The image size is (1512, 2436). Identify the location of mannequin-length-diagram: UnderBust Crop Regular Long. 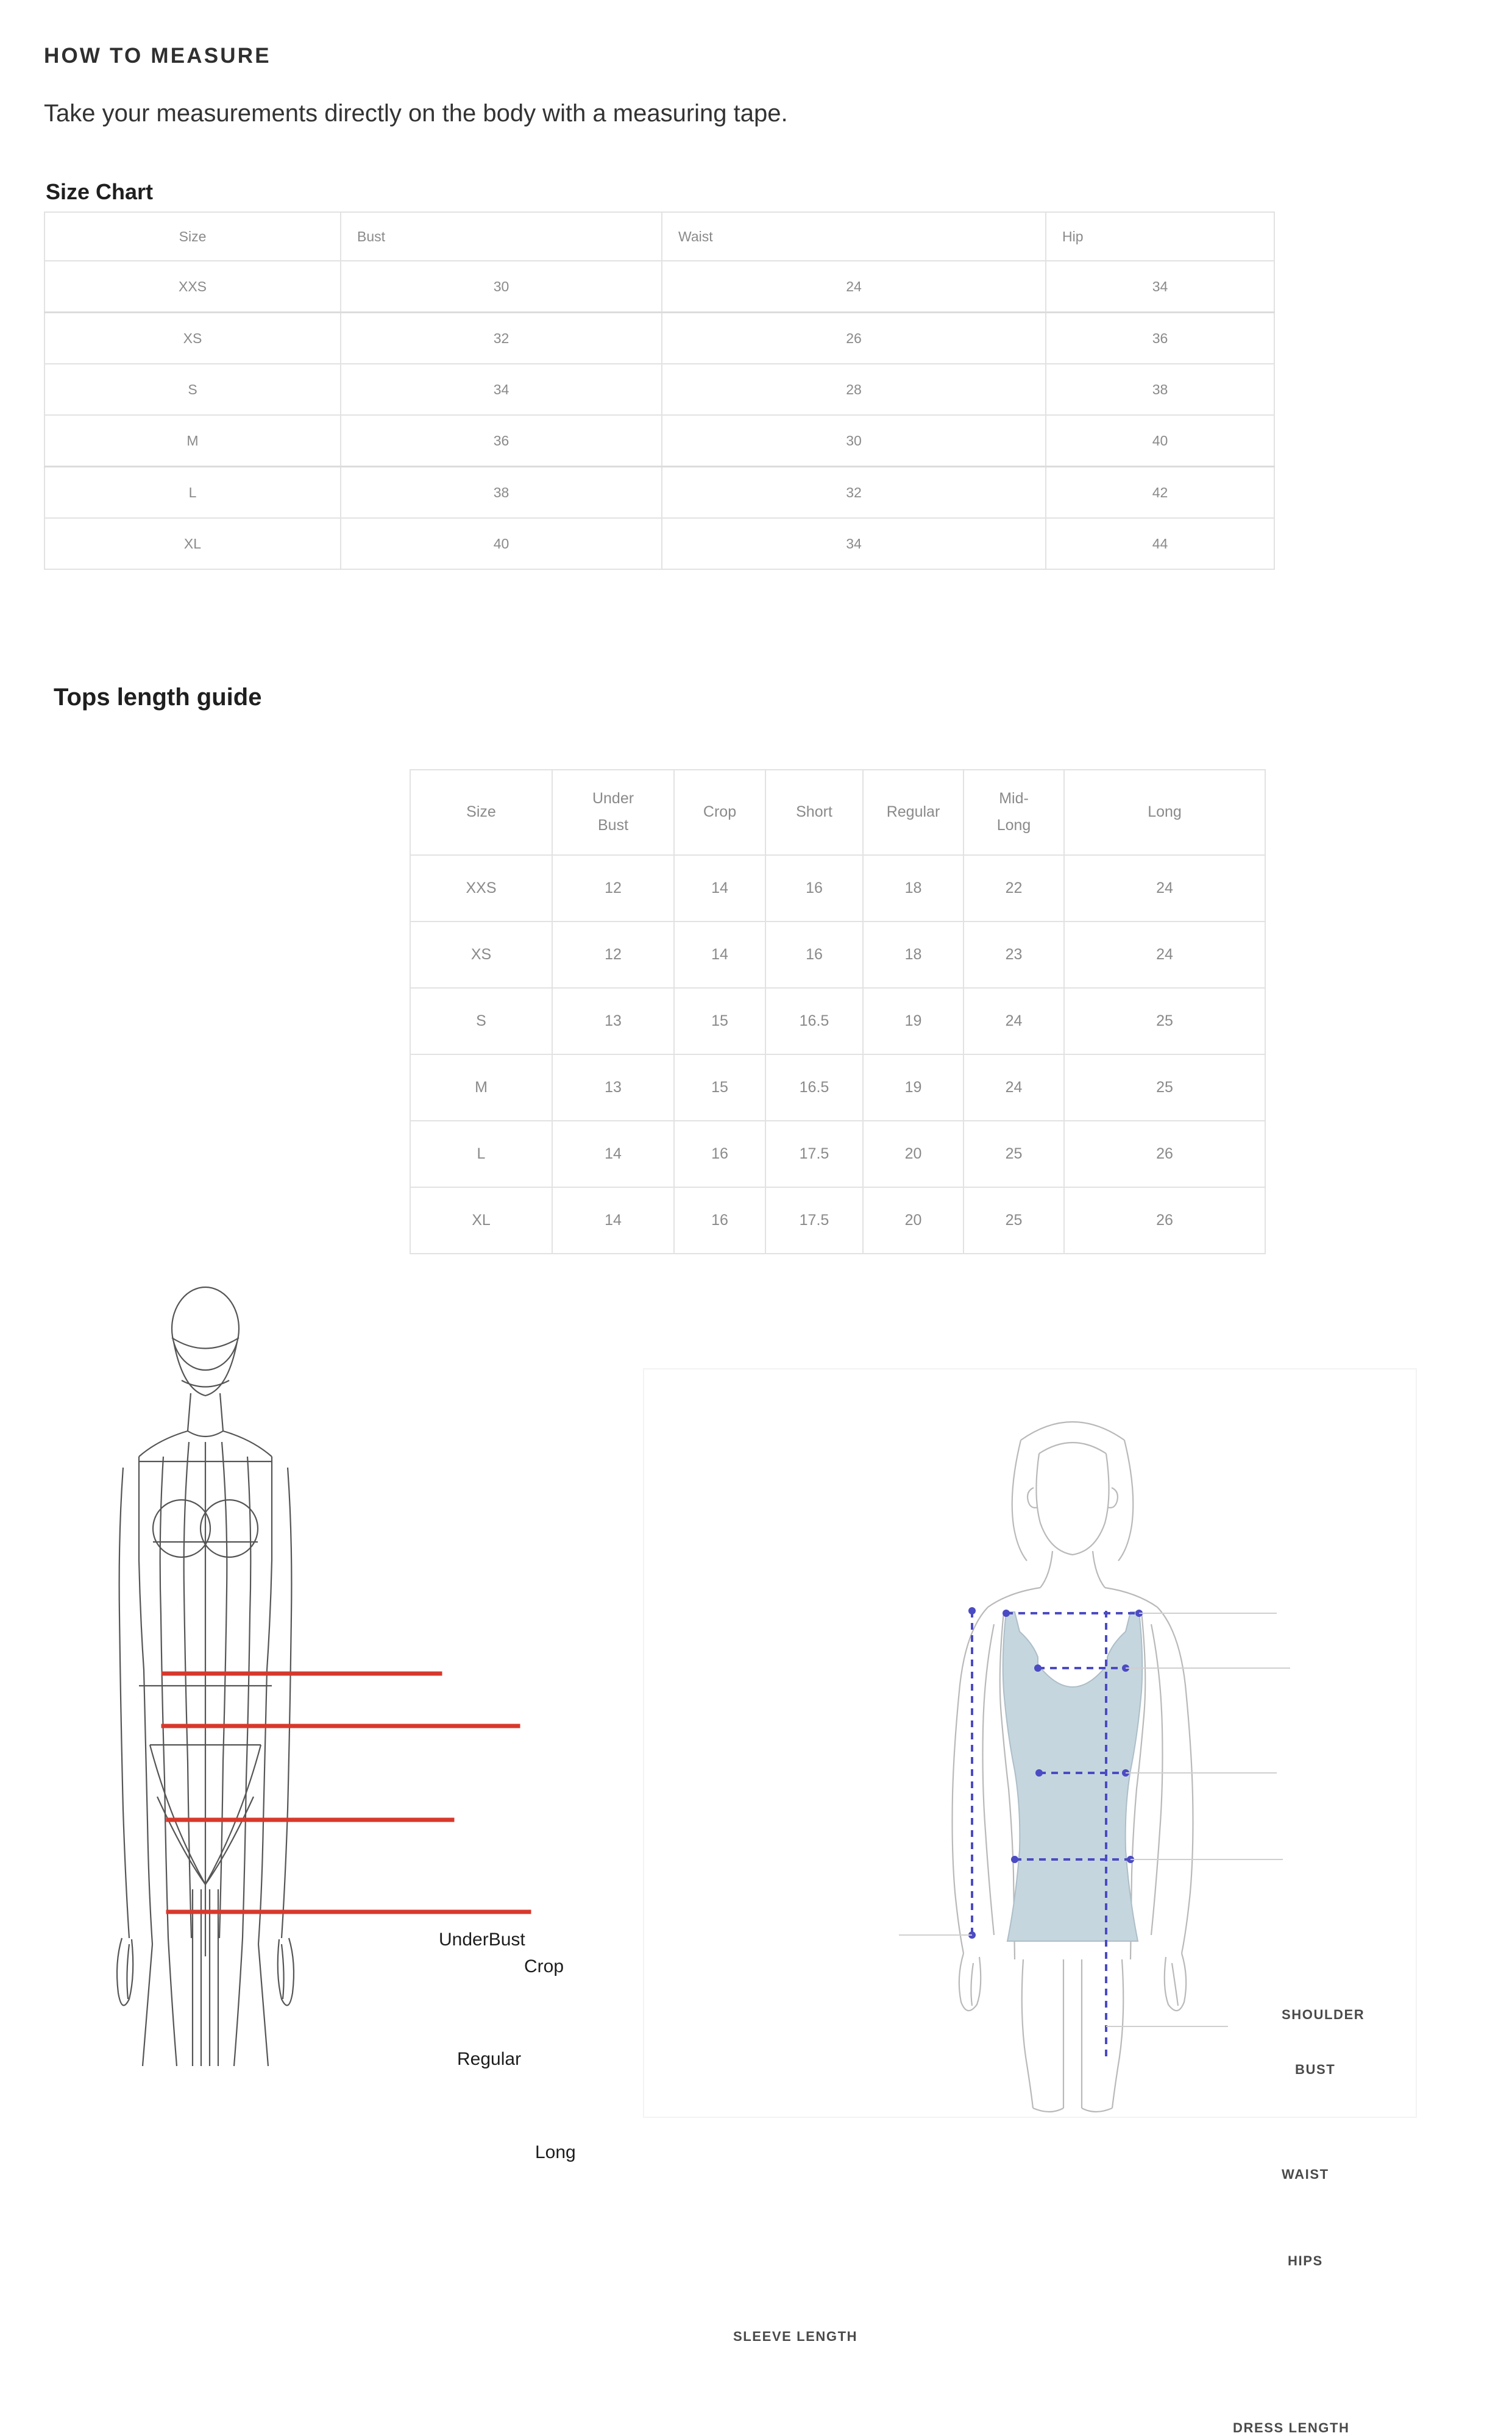
(372, 1718).